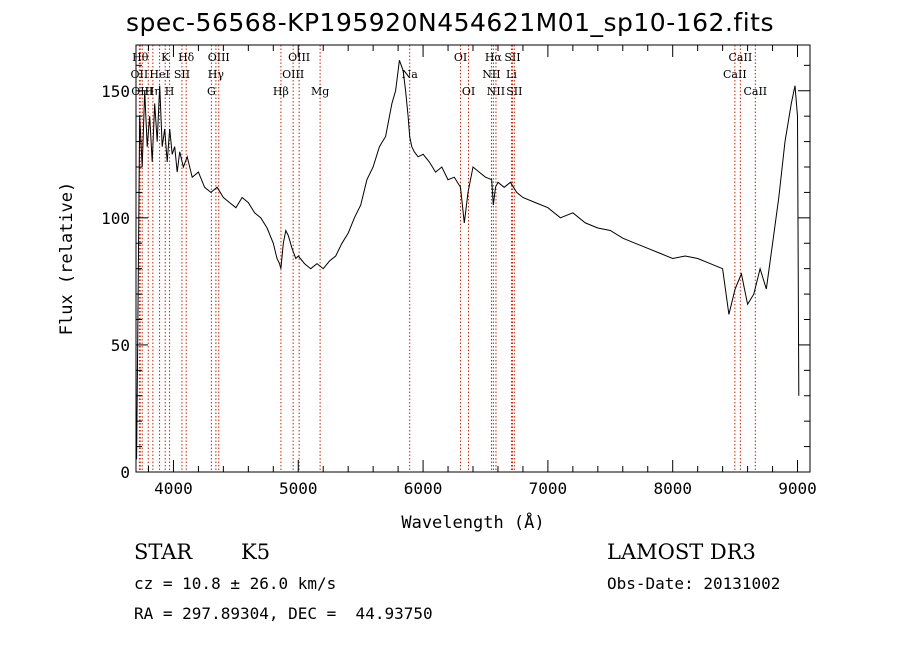  I want to click on object-class: STAR, so click(163, 552).